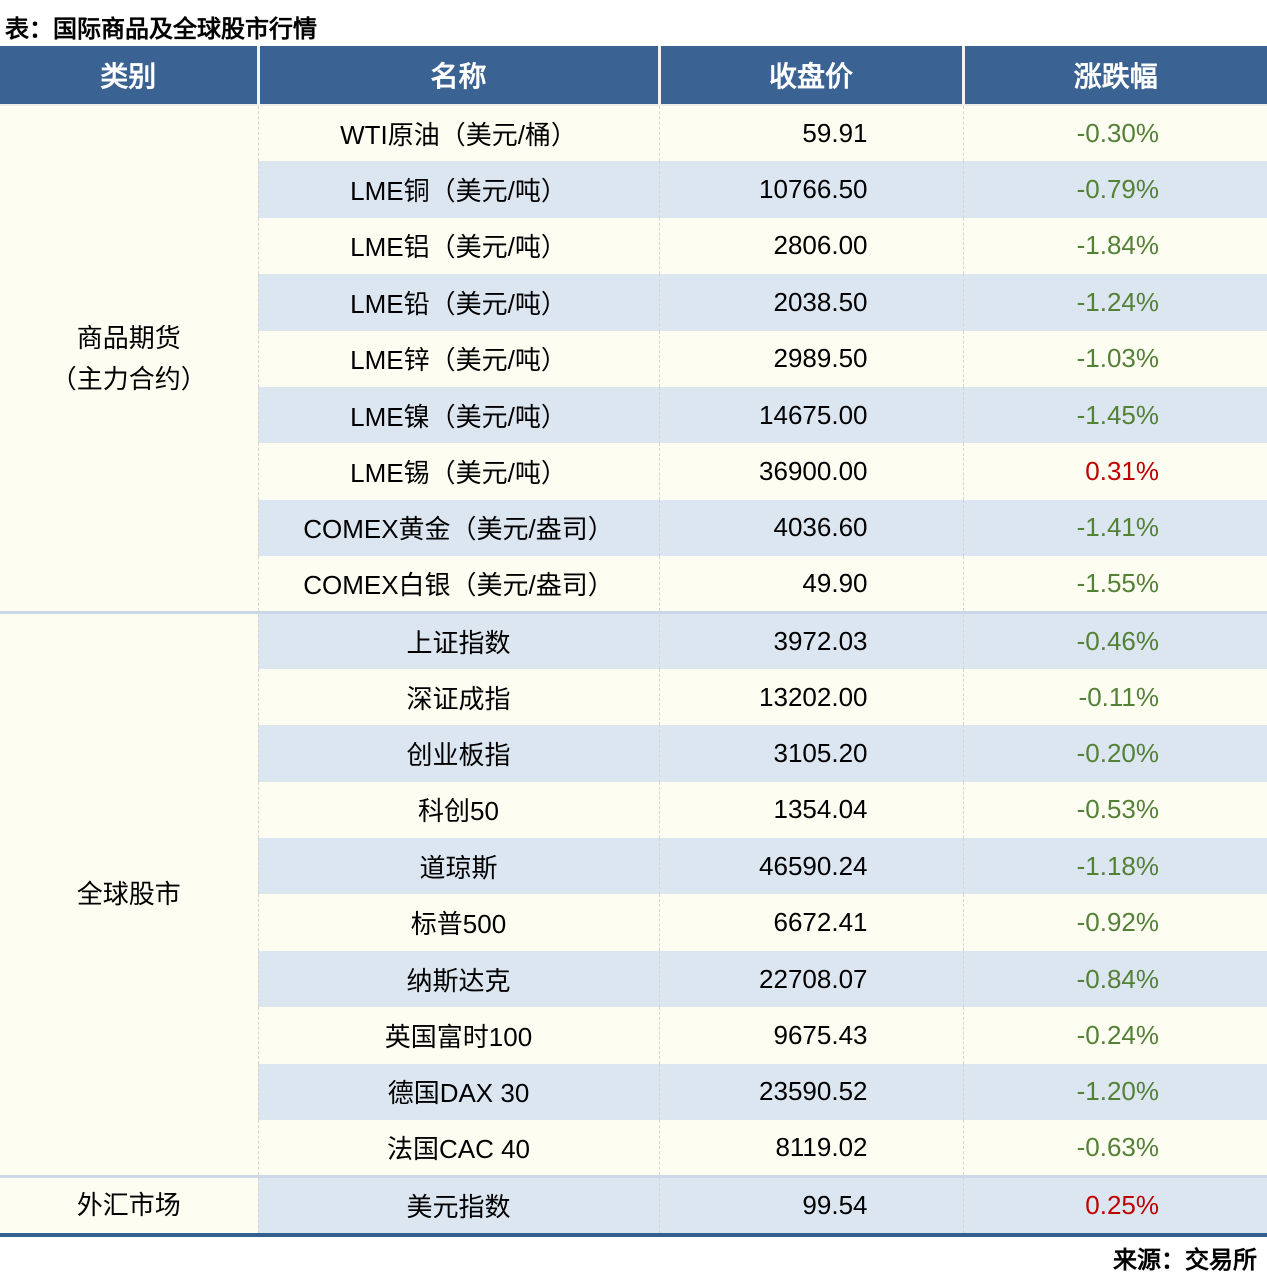  I want to click on table-row: 德国DAX 30 23590.52 -1.20%, so click(633, 1092).